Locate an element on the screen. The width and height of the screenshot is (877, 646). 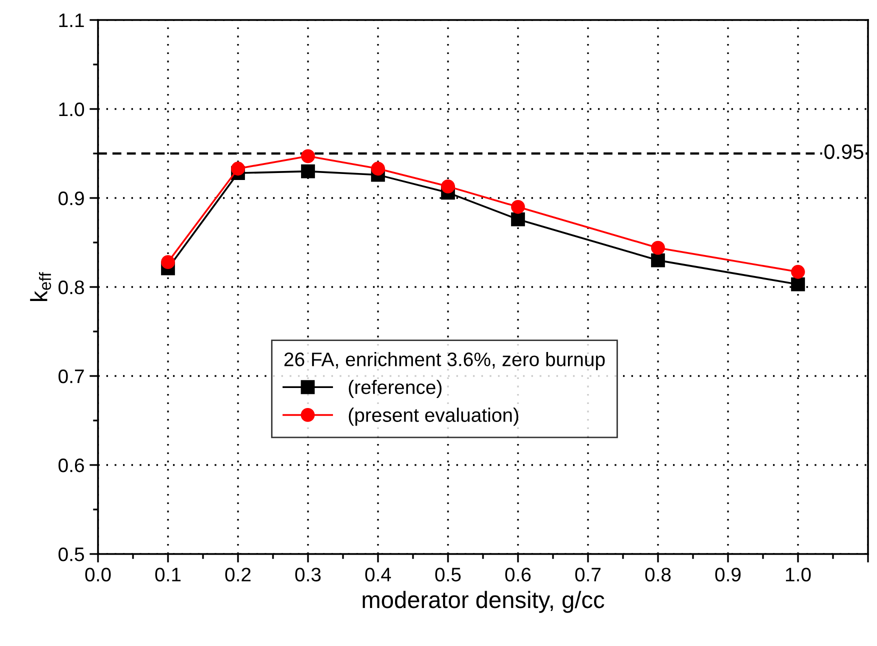
legend-title: 26 FA, enrichment 3.6%, zero burnup is located at coordinates (444, 361).